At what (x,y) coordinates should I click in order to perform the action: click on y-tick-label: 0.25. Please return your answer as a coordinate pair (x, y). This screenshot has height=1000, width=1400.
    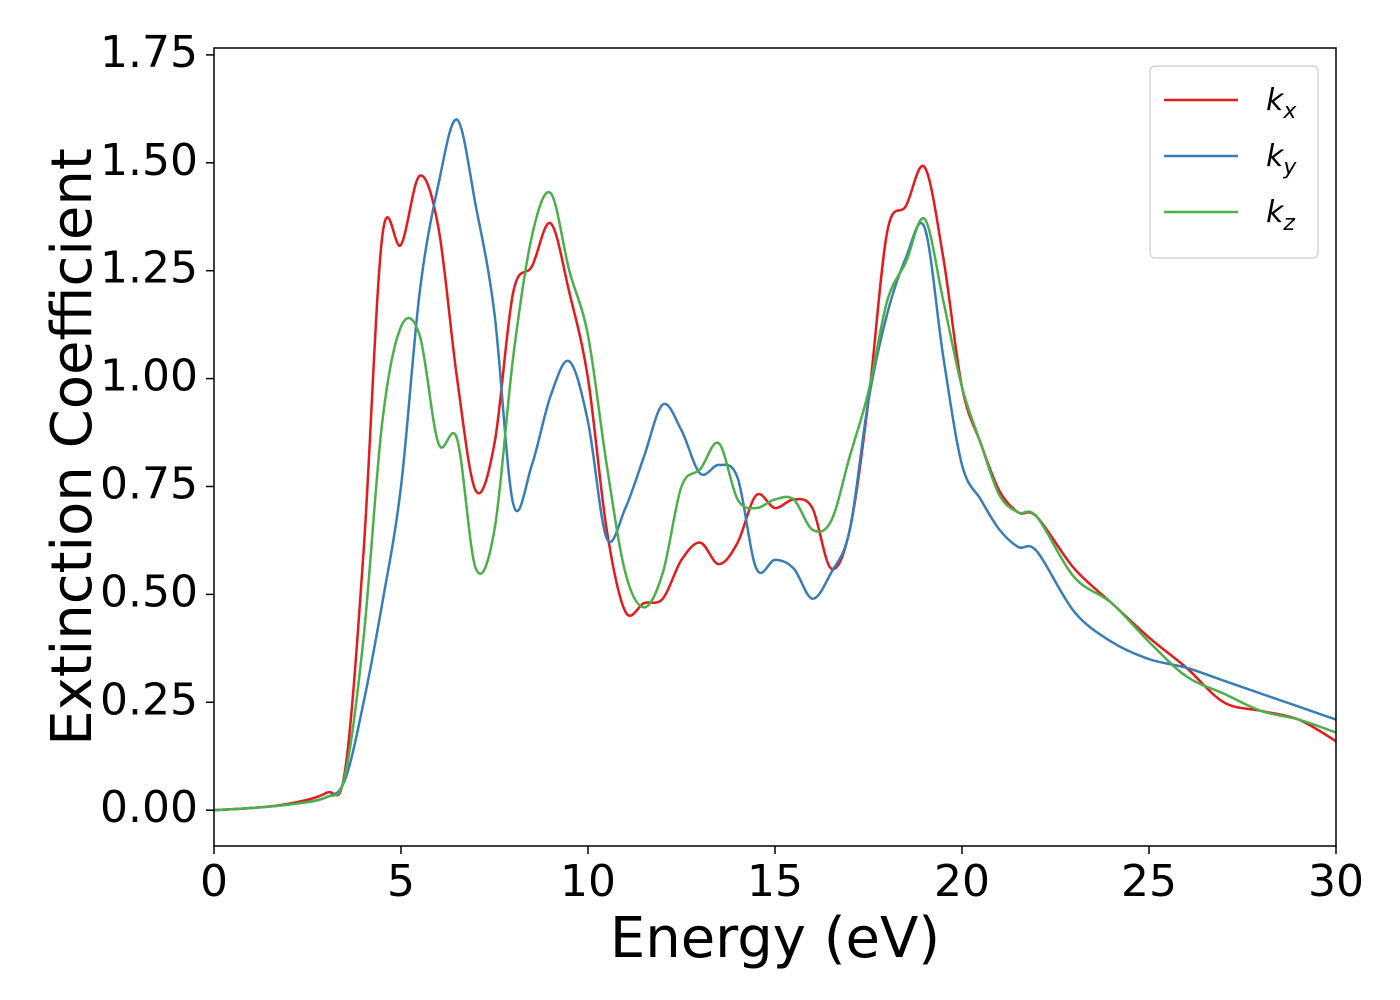
    Looking at the image, I should click on (149, 699).